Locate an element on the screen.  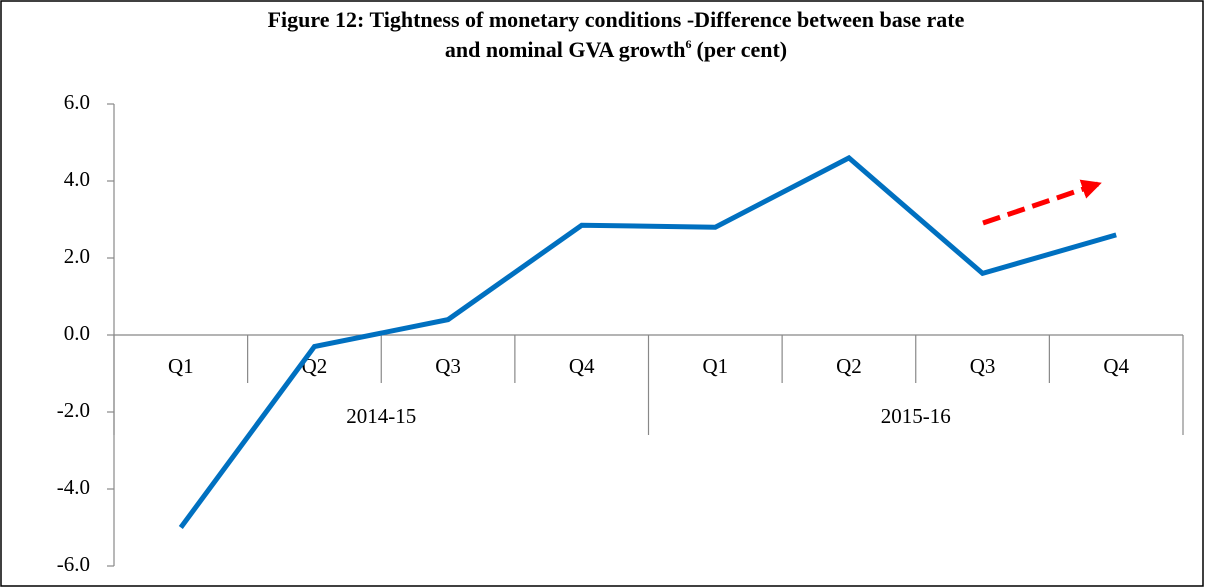
y-tick-label: 4.0 is located at coordinates (77, 179).